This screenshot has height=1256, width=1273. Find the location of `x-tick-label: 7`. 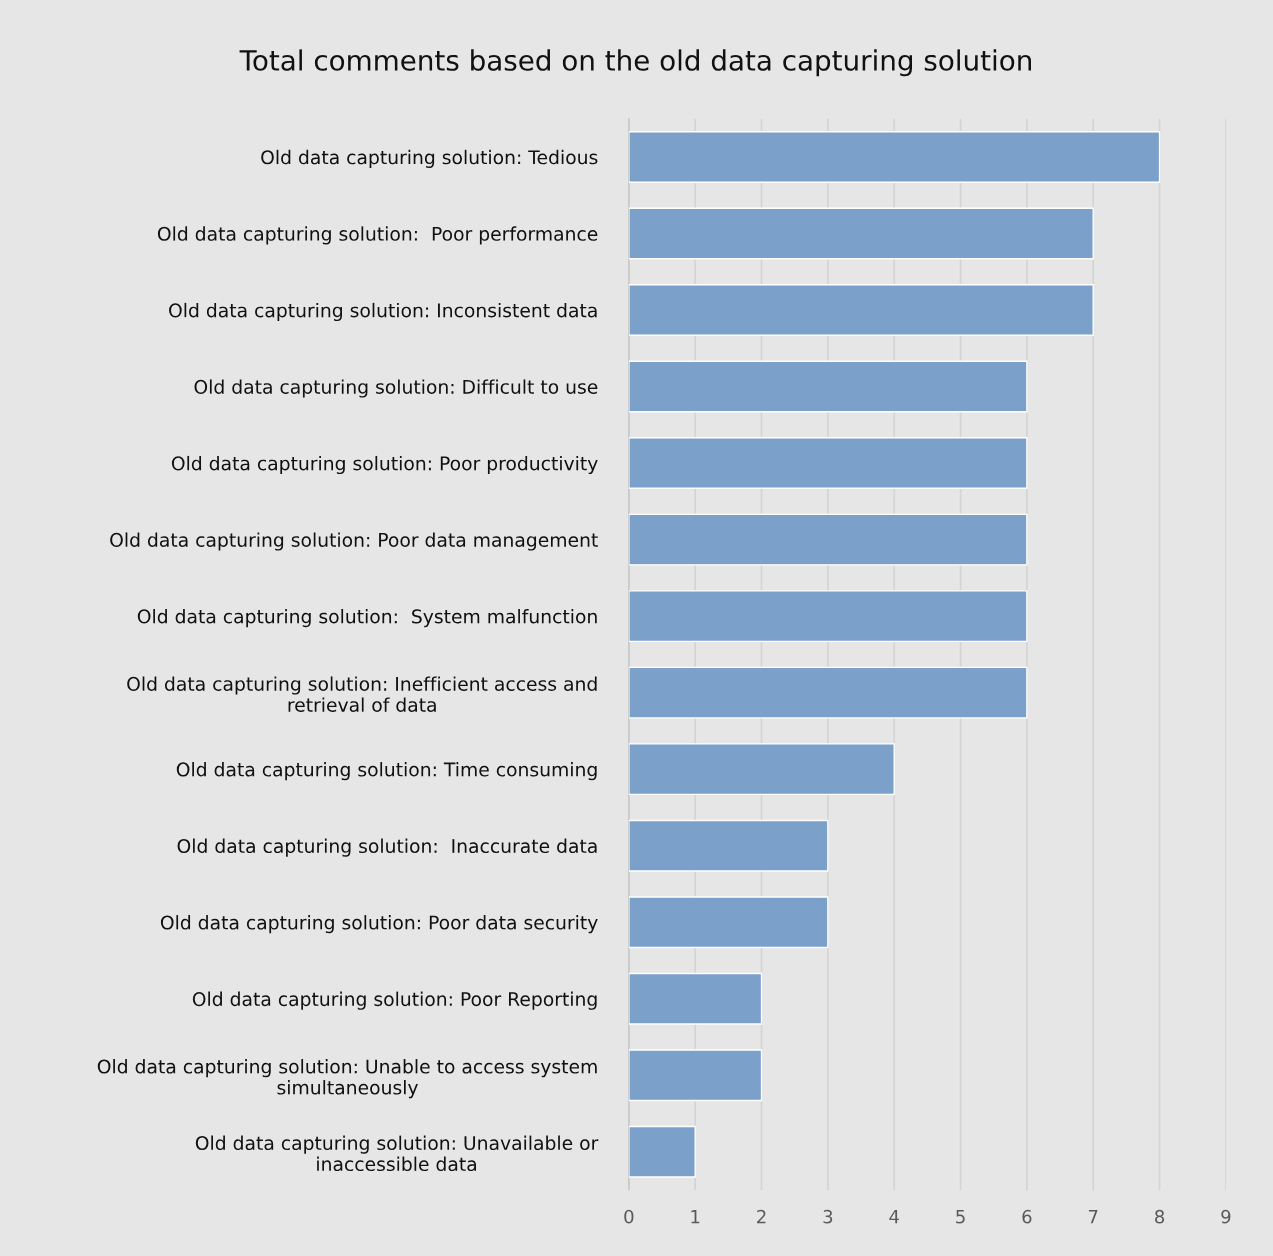

x-tick-label: 7 is located at coordinates (1093, 1217).